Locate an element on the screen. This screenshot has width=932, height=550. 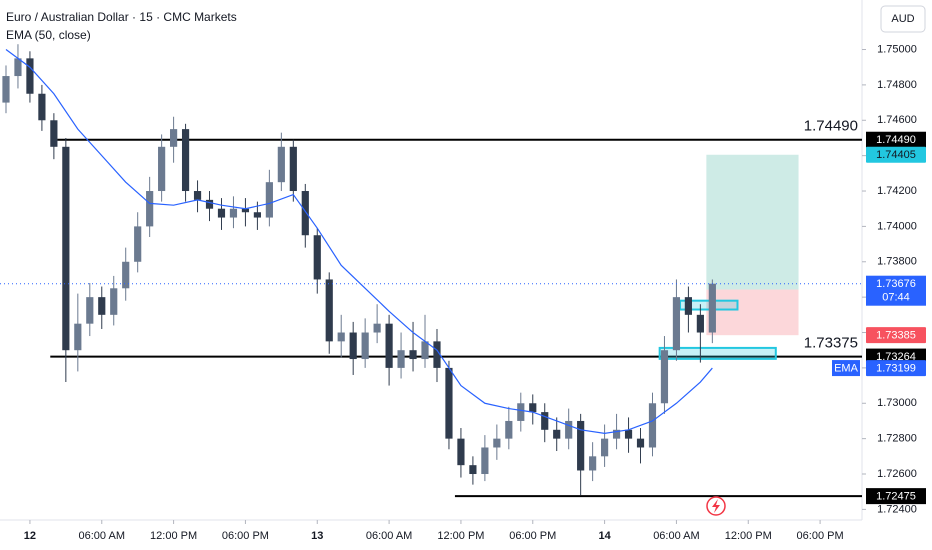
y-tick-label: 1.74000 is located at coordinates (897, 226).